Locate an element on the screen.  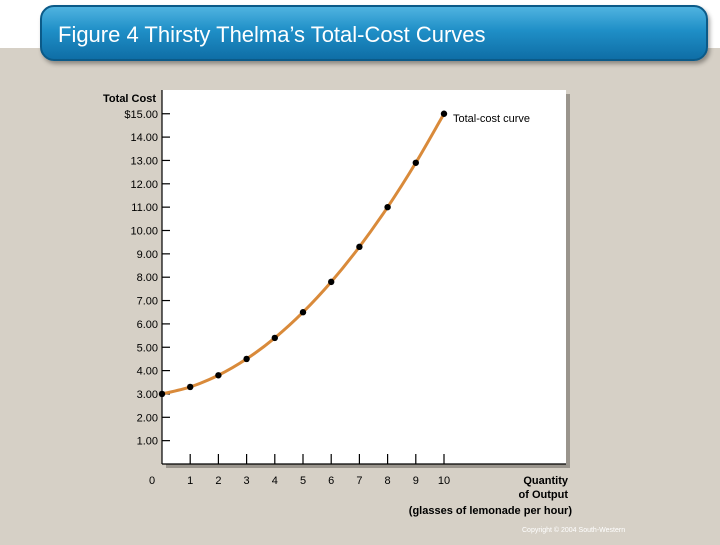
y-tick-label-4: 5.00 is located at coordinates (147, 348).